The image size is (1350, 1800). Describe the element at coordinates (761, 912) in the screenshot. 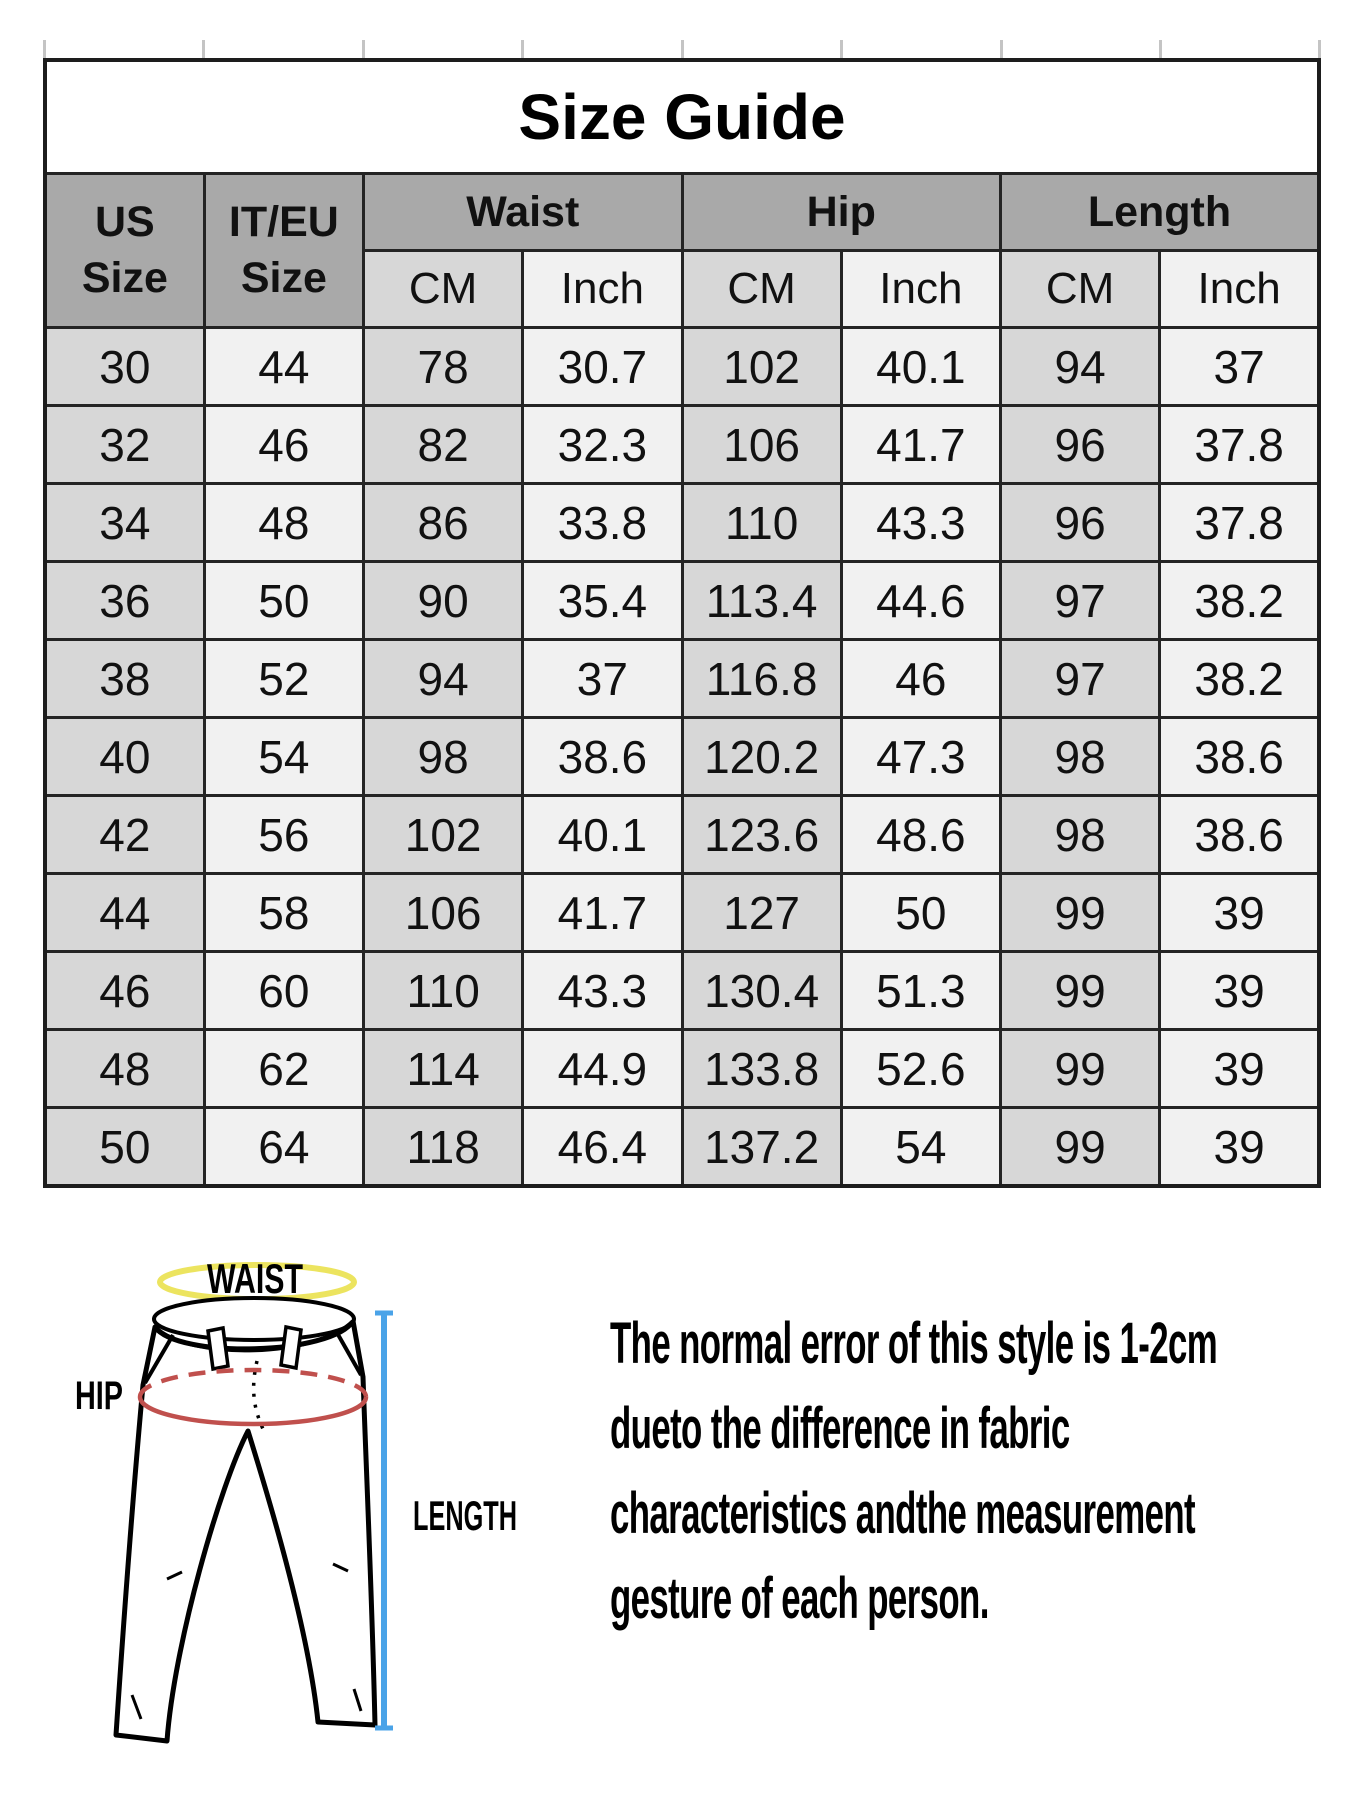

I see `table-cell: 127` at that location.